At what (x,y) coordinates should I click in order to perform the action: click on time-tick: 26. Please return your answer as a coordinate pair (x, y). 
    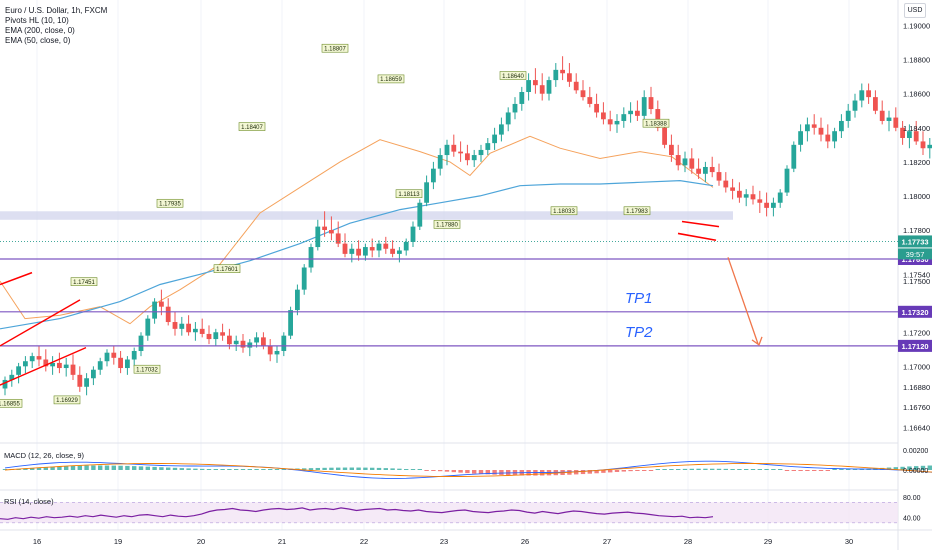
    Looking at the image, I should click on (525, 541).